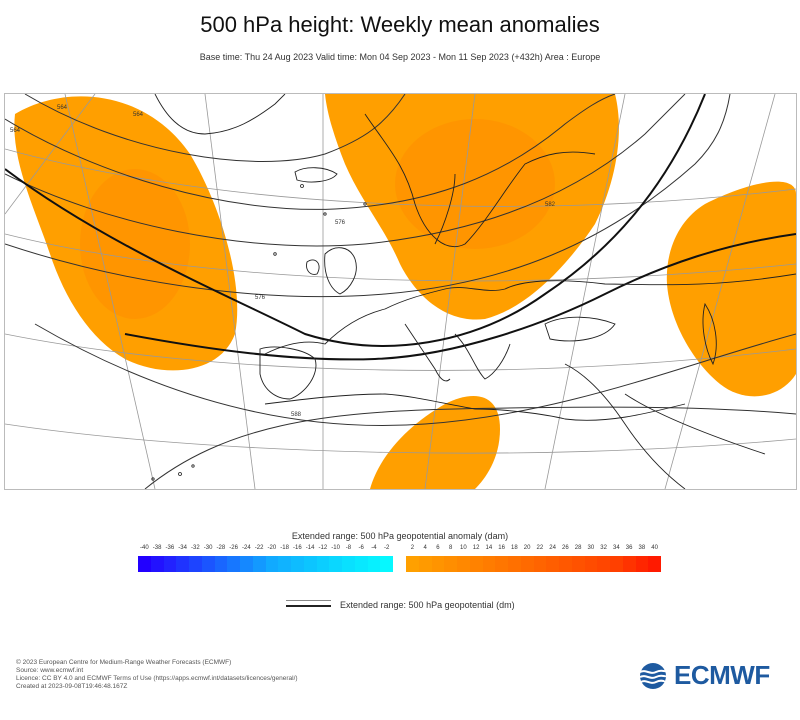 This screenshot has height=720, width=800. Describe the element at coordinates (310, 548) in the screenshot. I see `colorbar-tick-label: -14` at that location.